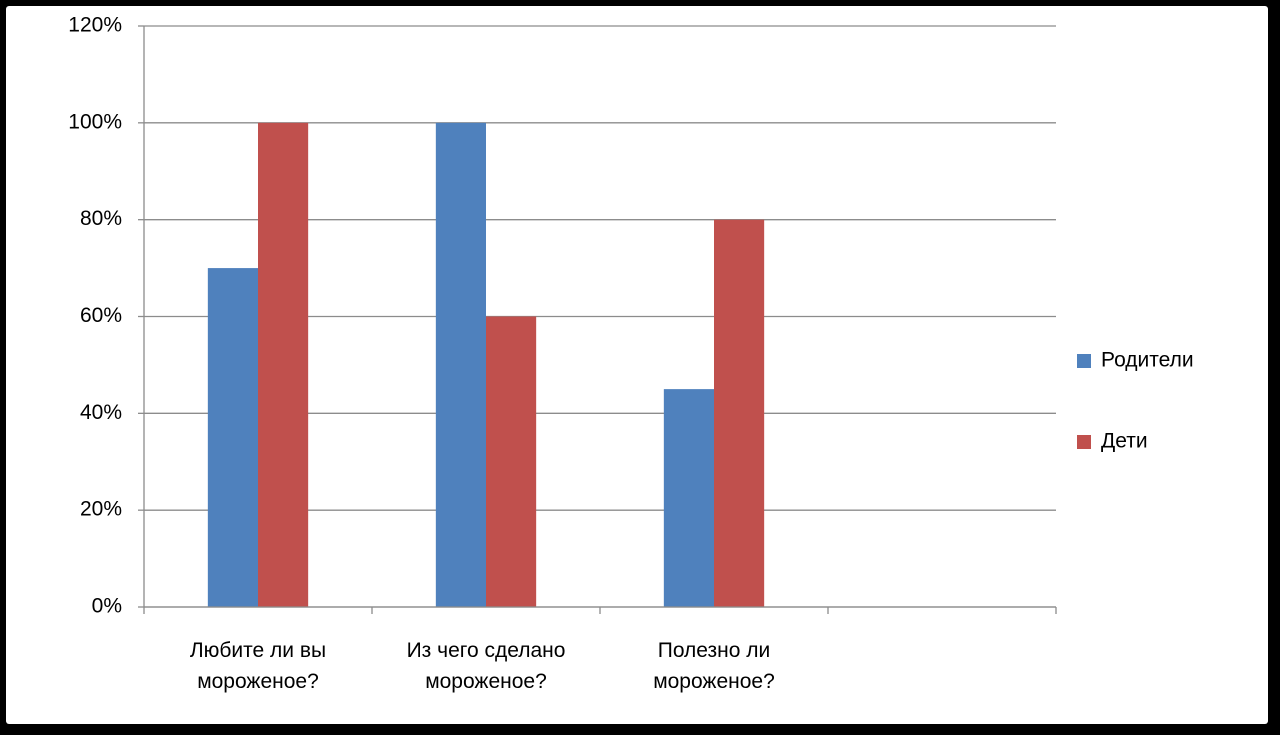 The height and width of the screenshot is (735, 1280). I want to click on legend-label: Дети, so click(1124, 441).